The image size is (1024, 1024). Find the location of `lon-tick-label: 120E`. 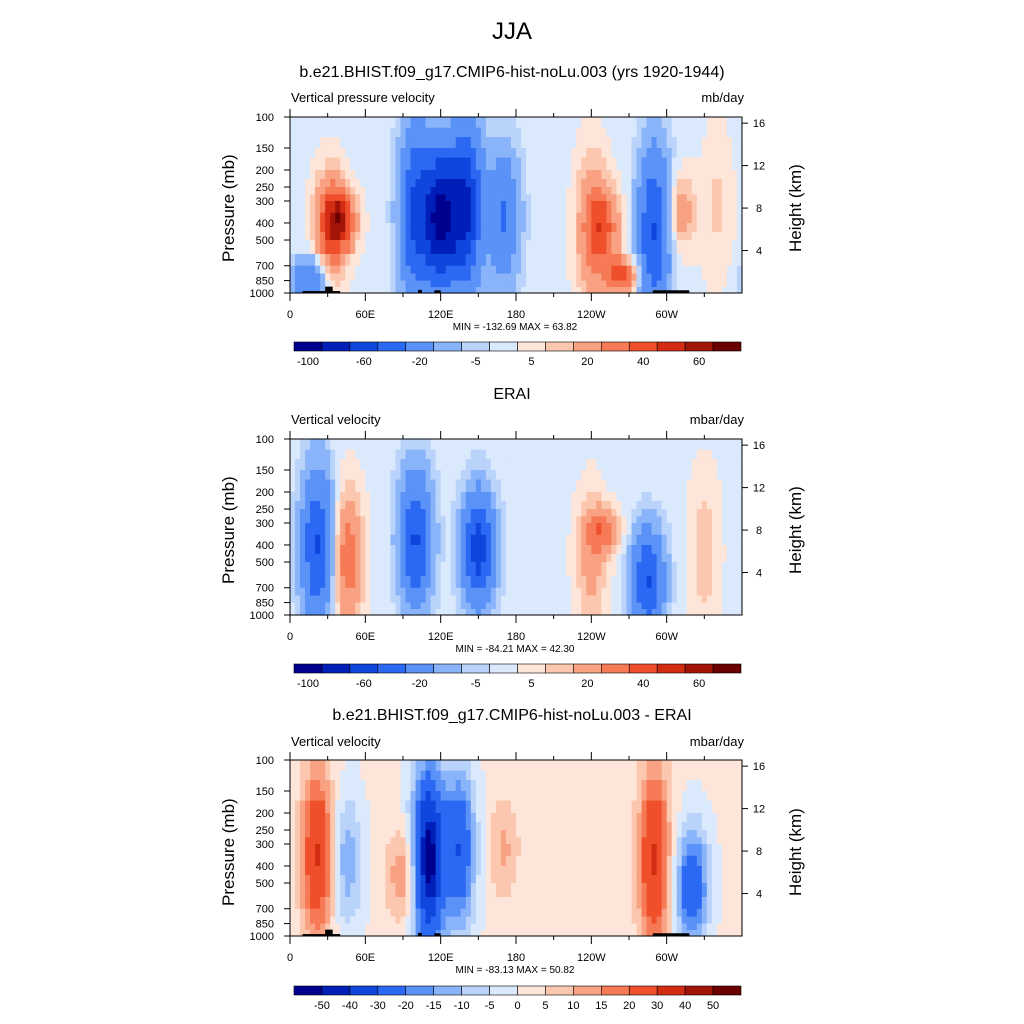

lon-tick-label: 120E is located at coordinates (441, 315).